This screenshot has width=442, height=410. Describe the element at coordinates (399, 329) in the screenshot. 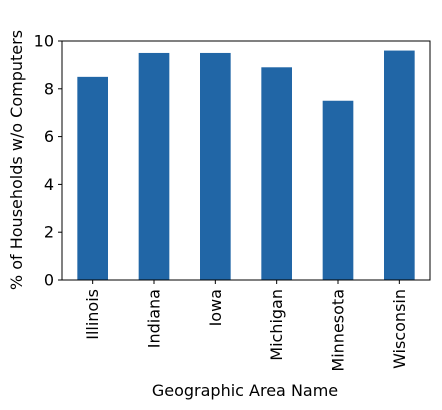

I see `x-tick-label: Wisconsin` at that location.